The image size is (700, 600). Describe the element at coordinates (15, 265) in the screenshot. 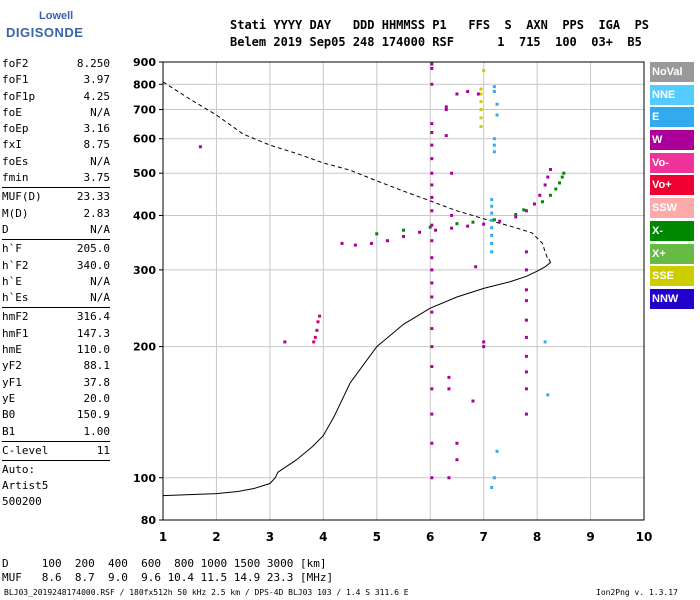

I see `param-key: h`F2` at that location.